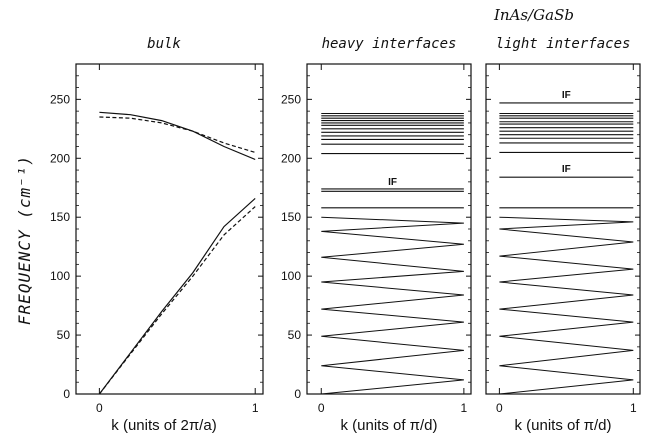 The image size is (647, 438). Describe the element at coordinates (562, 425) in the screenshot. I see `x-axis-label-light: k (units of π/d)` at that location.